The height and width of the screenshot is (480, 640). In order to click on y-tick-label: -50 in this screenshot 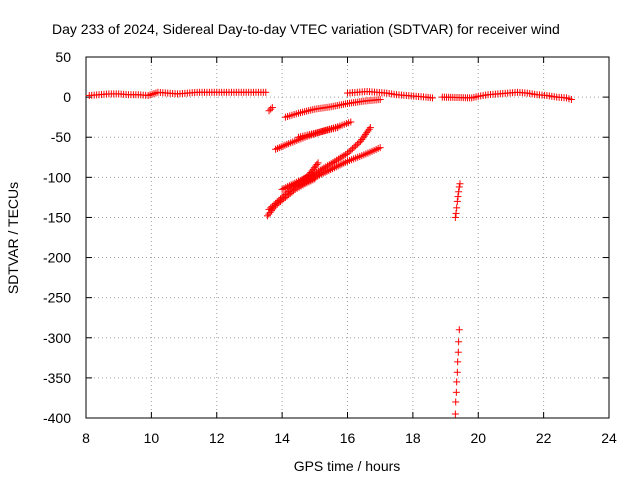, I will do `click(61, 137)`.